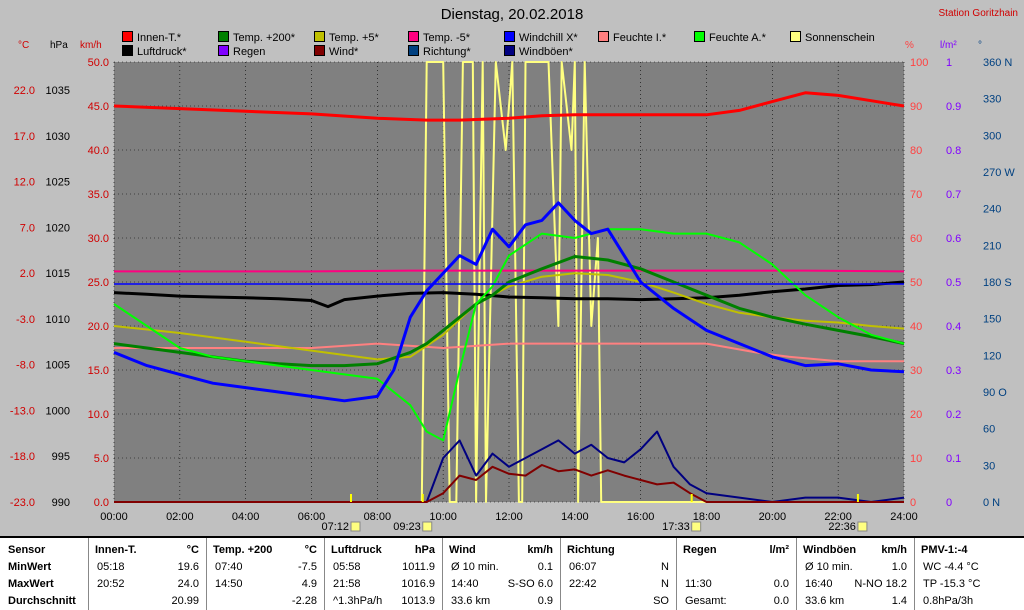 Image resolution: width=1024 pixels, height=610 pixels. What do you see at coordinates (243, 550) in the screenshot?
I see `stats-header: Temp. +200` at bounding box center [243, 550].